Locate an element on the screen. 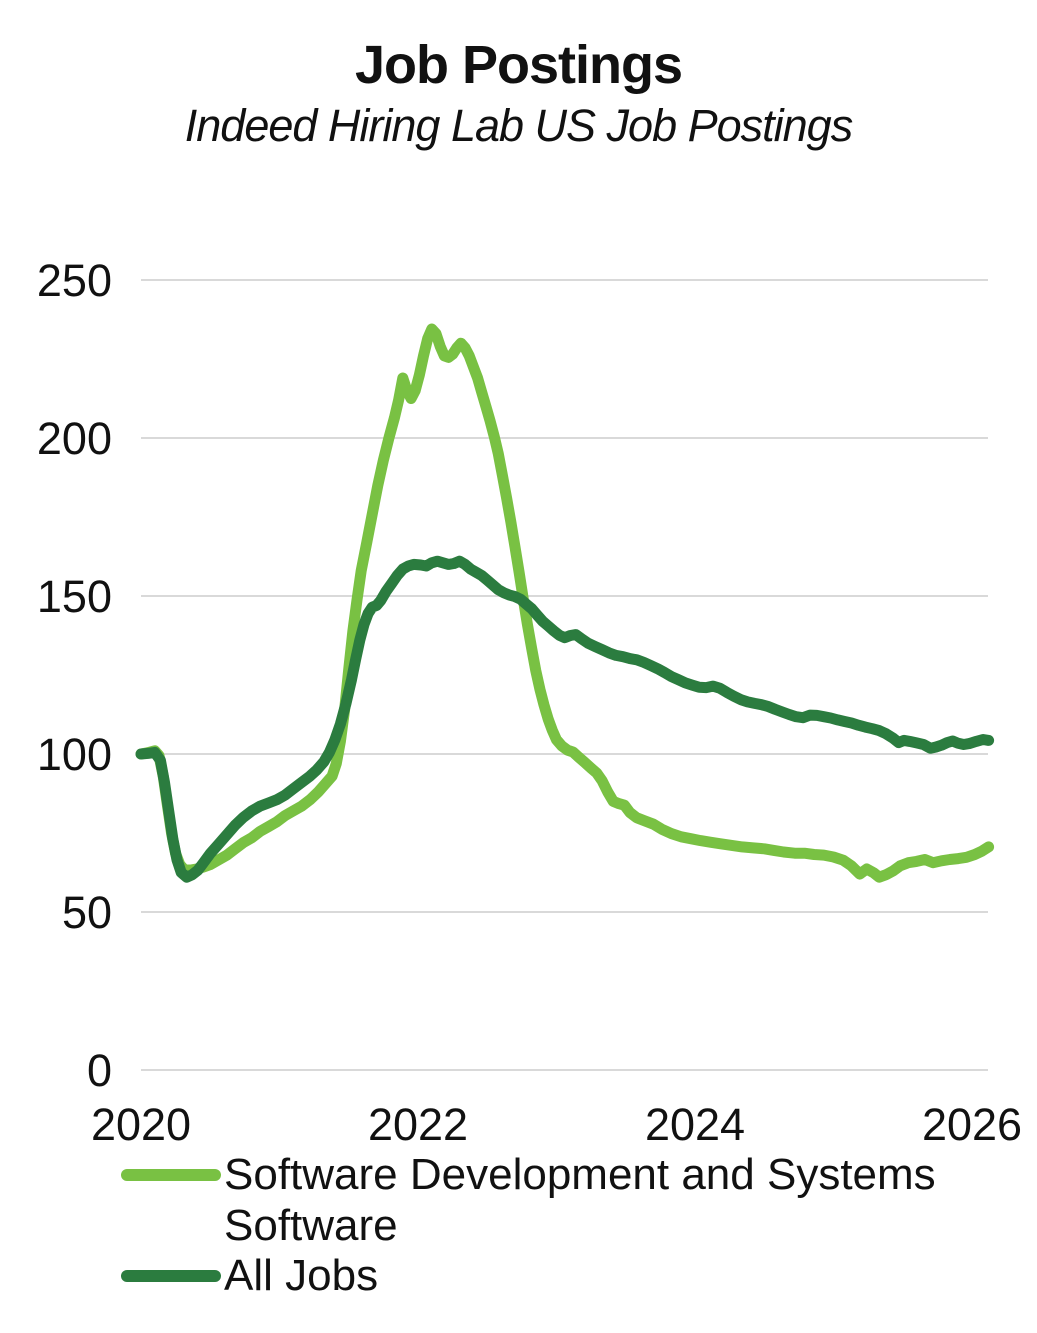 Image resolution: width=1037 pixels, height=1333 pixels. x-axis-labels: 2020 2022 2024 2026 is located at coordinates (556, 1124).